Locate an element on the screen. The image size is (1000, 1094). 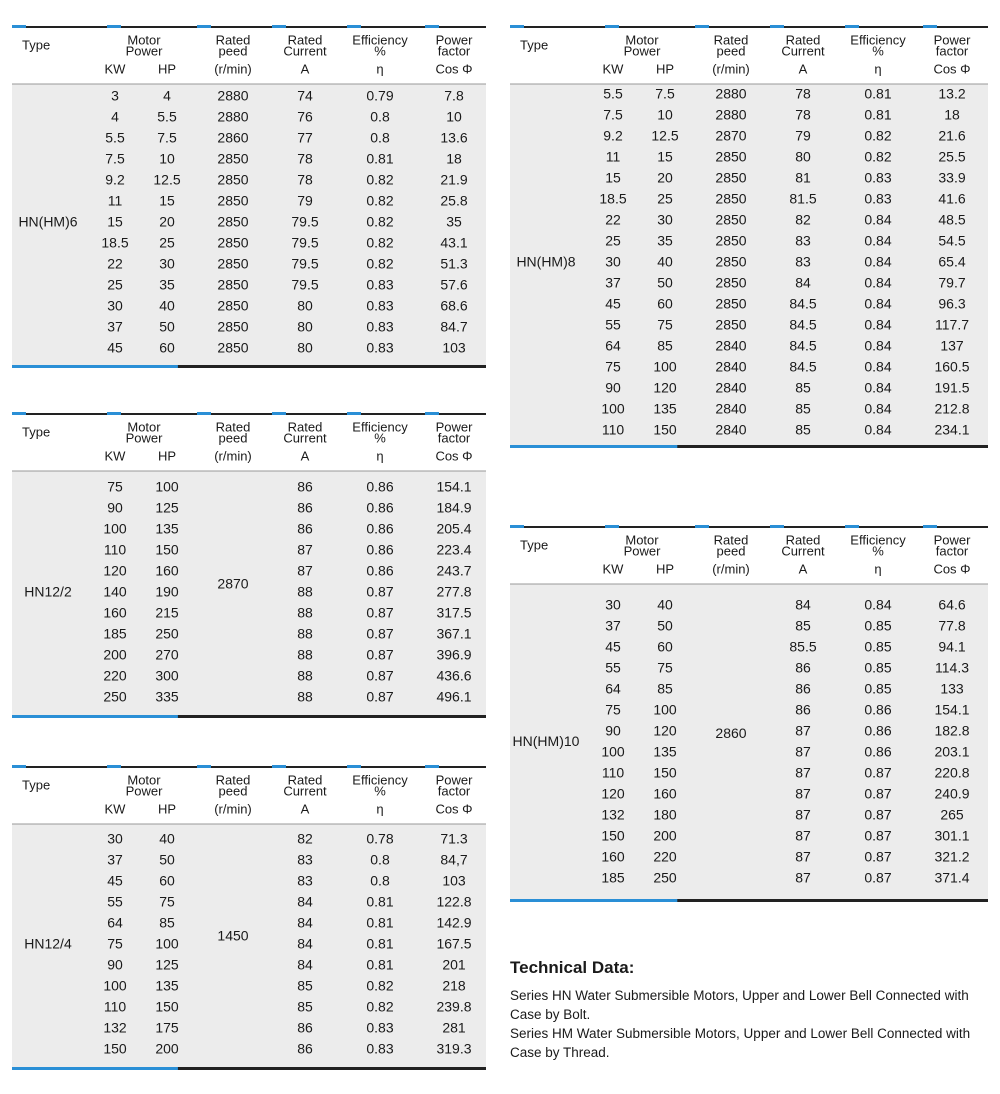
table-cell: 68.6 is located at coordinates (453, 306).